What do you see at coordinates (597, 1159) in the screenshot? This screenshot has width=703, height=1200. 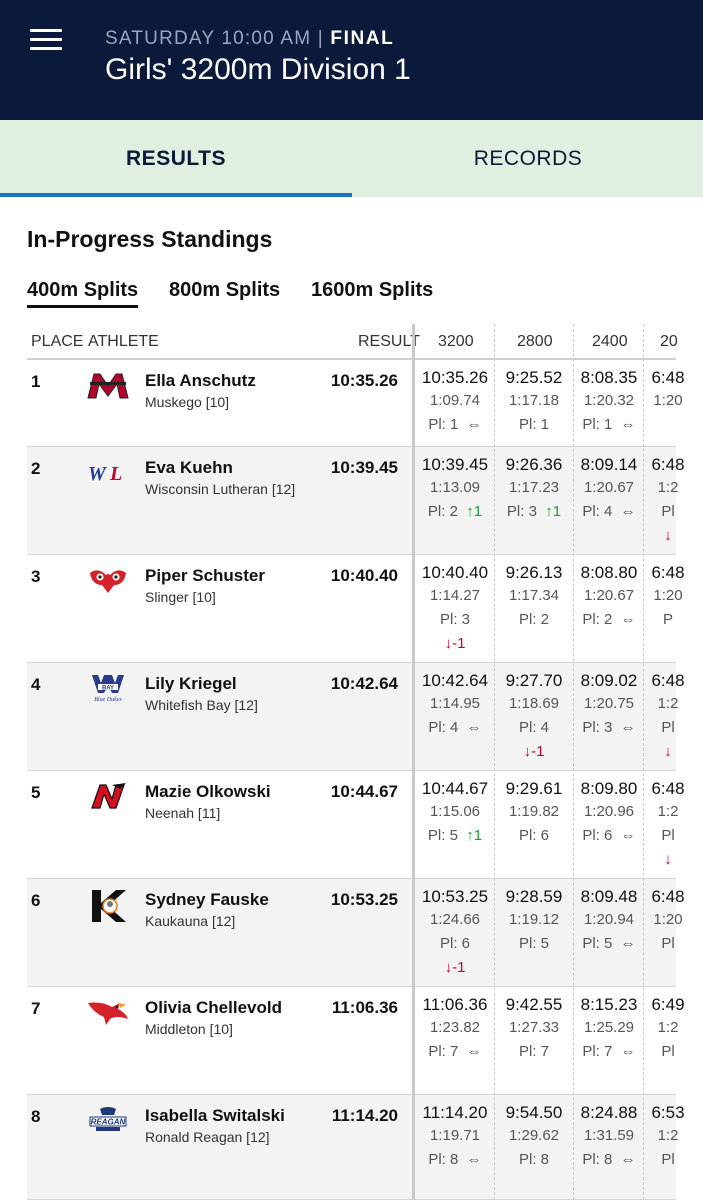 I see `split-place-label: Pl: 8` at bounding box center [597, 1159].